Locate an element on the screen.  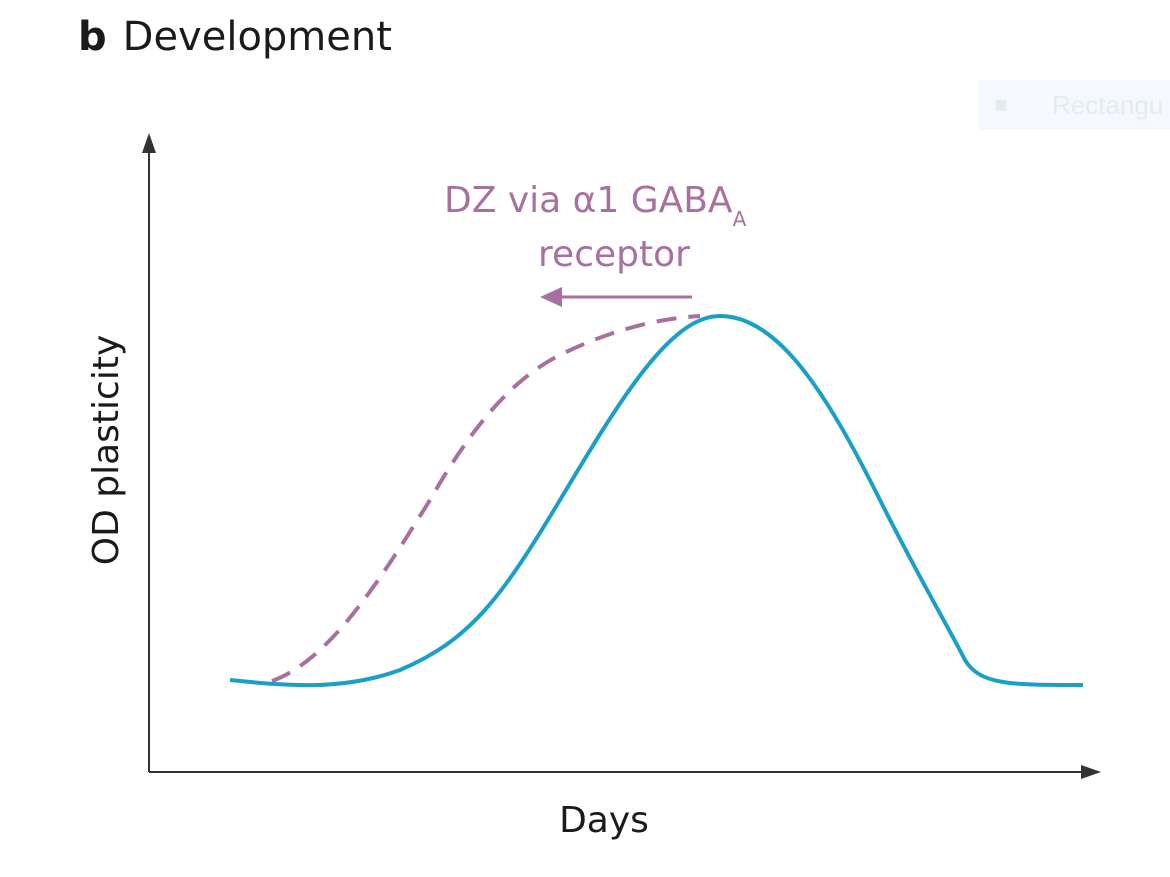
shape-icon: ■ is located at coordinates (1001, 105).